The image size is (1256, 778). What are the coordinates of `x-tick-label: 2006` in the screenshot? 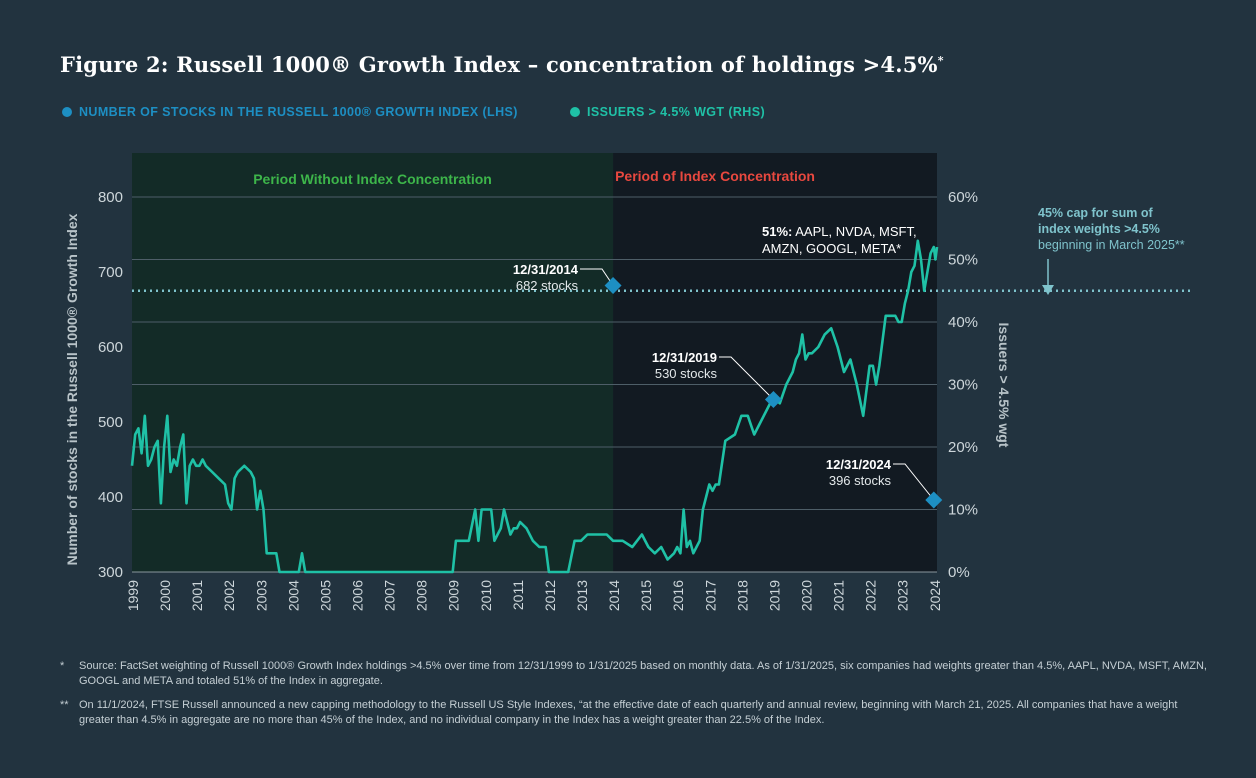 It's located at (358, 595).